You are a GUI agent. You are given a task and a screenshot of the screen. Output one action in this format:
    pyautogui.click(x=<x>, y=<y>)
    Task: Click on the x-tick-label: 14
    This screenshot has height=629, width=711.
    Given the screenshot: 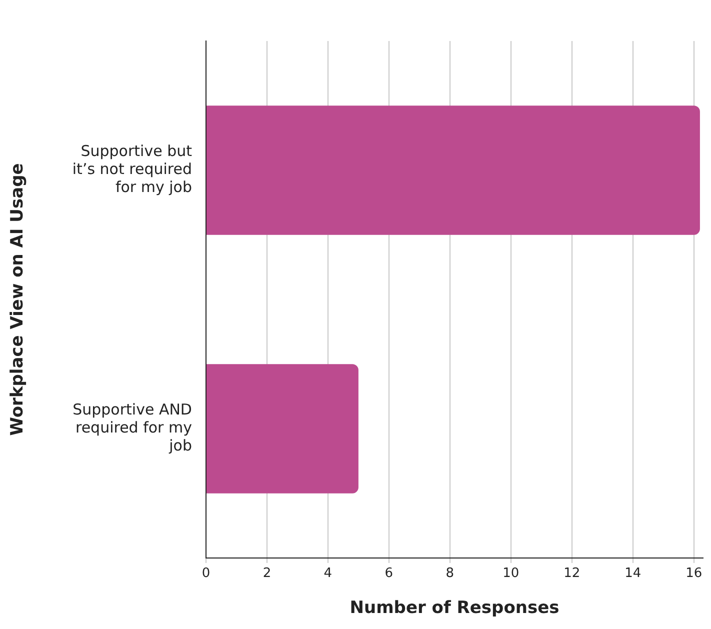 What is the action you would take?
    pyautogui.click(x=633, y=574)
    